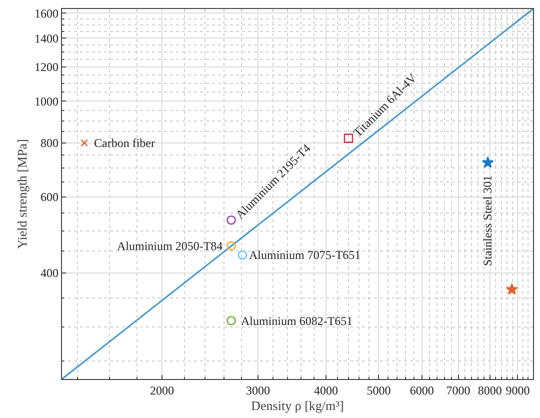 The width and height of the screenshot is (540, 418). I want to click on x-tick-label: 7000, so click(458, 391).